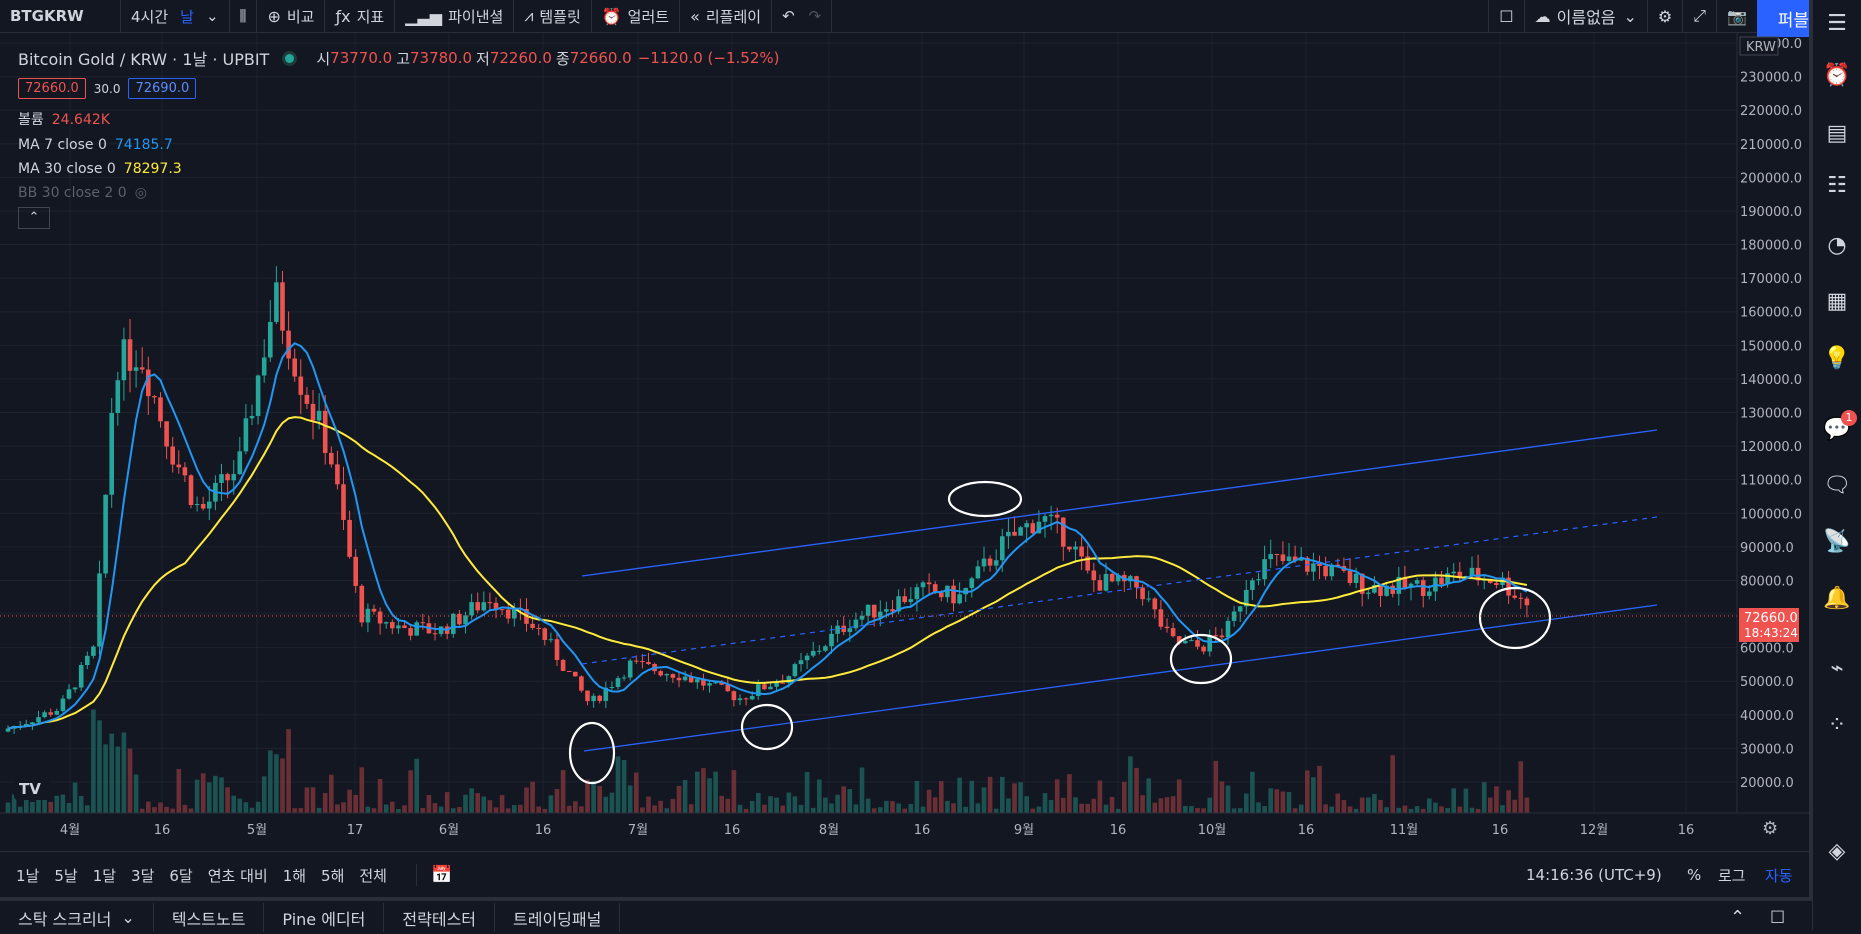 This screenshot has height=934, width=1861. What do you see at coordinates (553, 16) in the screenshot?
I see `templates-button: ⩘ 템플릿` at bounding box center [553, 16].